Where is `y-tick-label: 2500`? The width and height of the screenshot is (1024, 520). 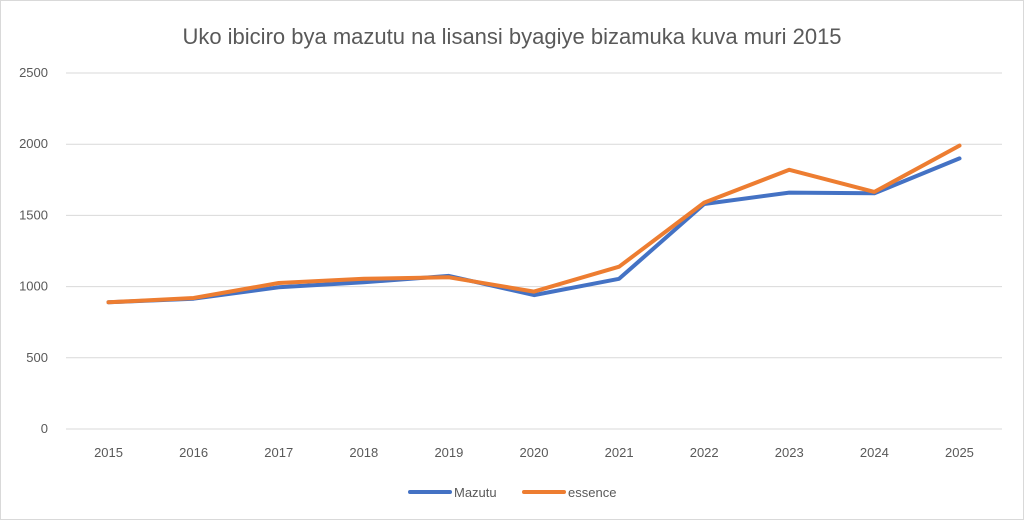
y-tick-label: 2500 is located at coordinates (33, 72).